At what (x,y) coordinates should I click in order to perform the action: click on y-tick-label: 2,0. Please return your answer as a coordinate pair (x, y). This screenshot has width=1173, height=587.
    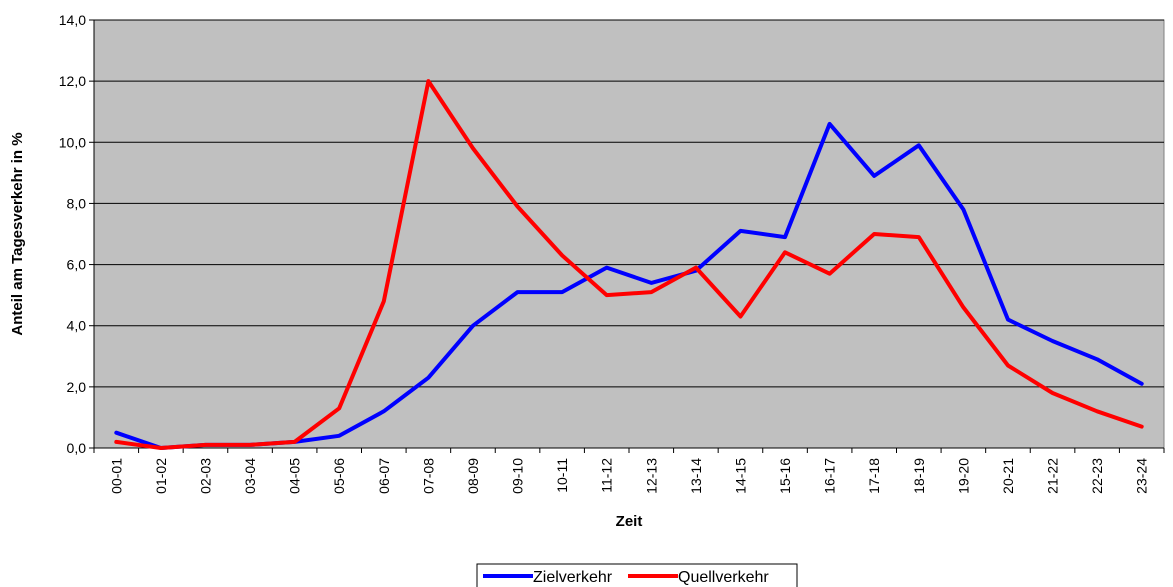
    Looking at the image, I should click on (77, 387).